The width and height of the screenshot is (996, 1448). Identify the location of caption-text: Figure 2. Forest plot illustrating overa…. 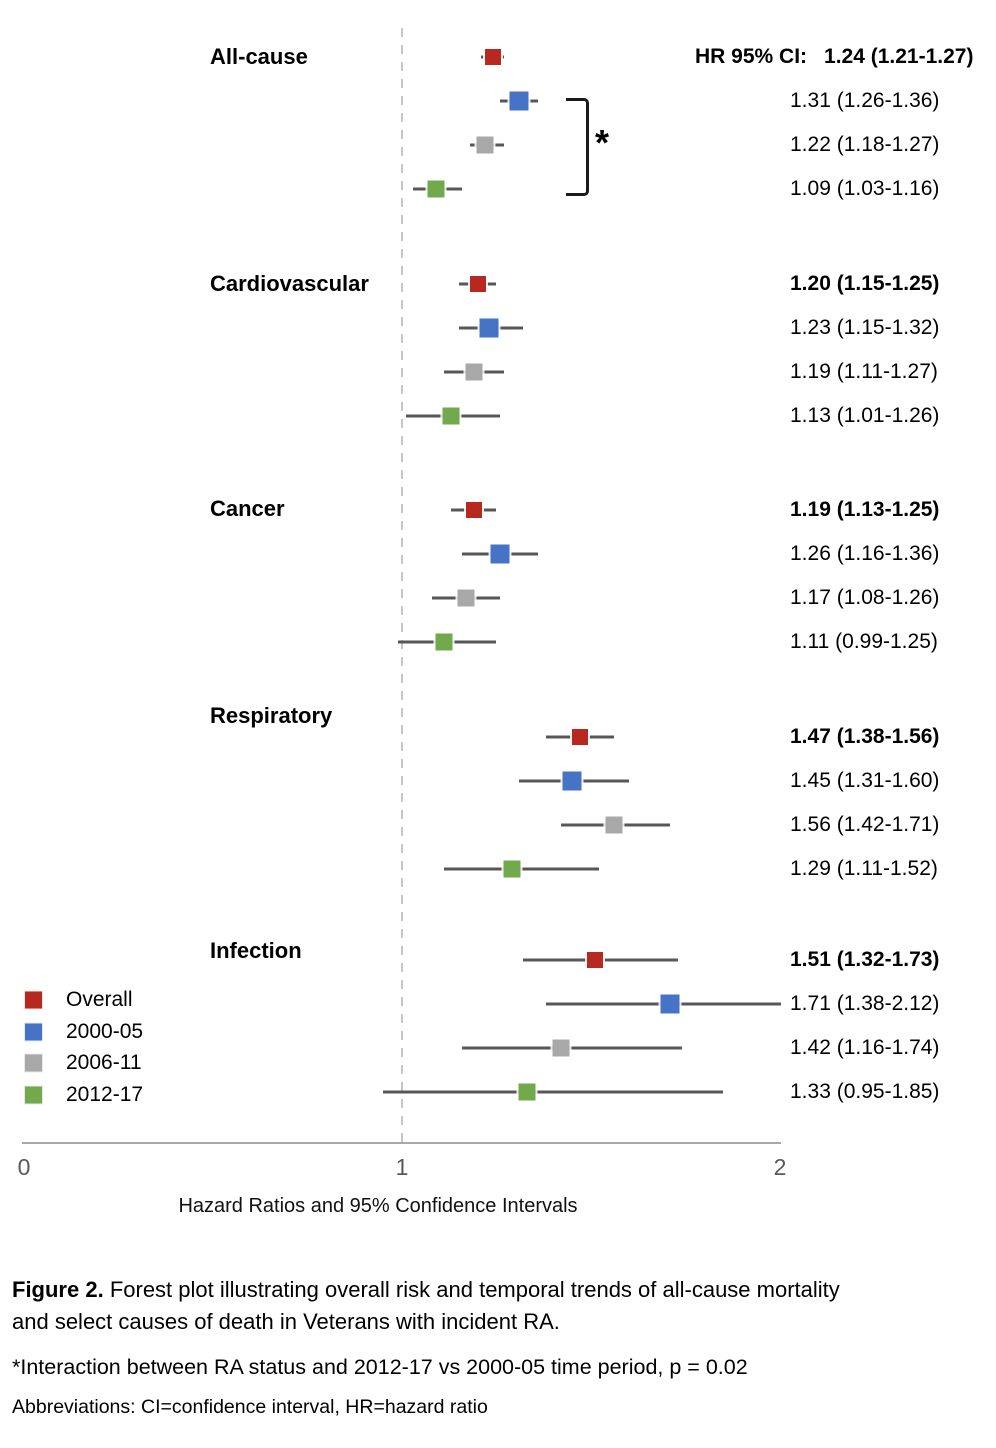
(498, 1306).